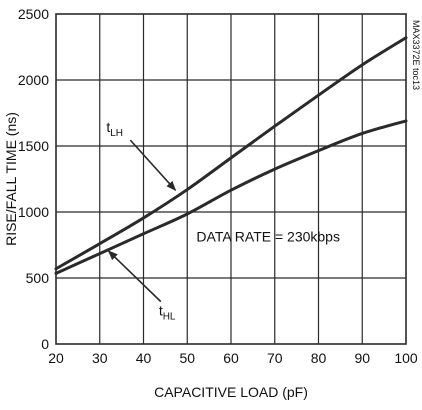 Image resolution: width=422 pixels, height=410 pixels. What do you see at coordinates (100, 358) in the screenshot?
I see `x-tick-label: 30` at bounding box center [100, 358].